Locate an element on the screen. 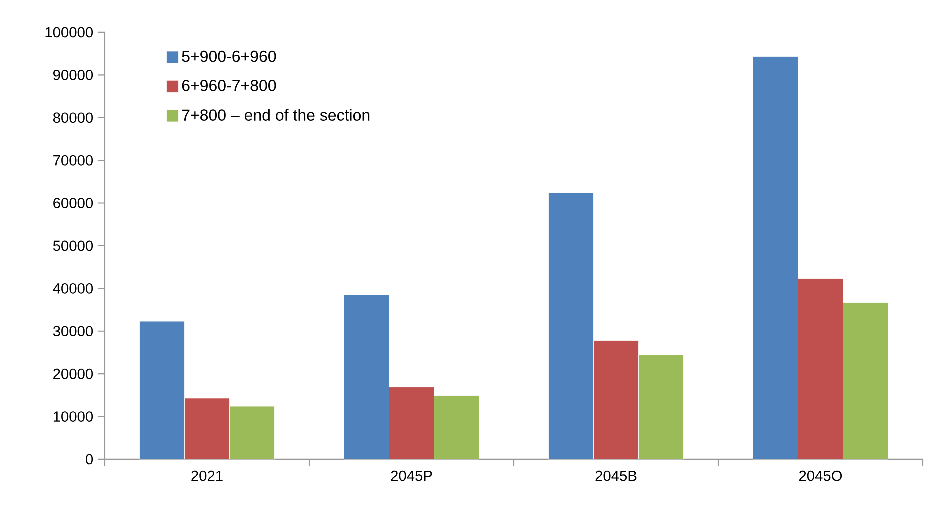  y-tick-label: 60000 is located at coordinates (74, 203).